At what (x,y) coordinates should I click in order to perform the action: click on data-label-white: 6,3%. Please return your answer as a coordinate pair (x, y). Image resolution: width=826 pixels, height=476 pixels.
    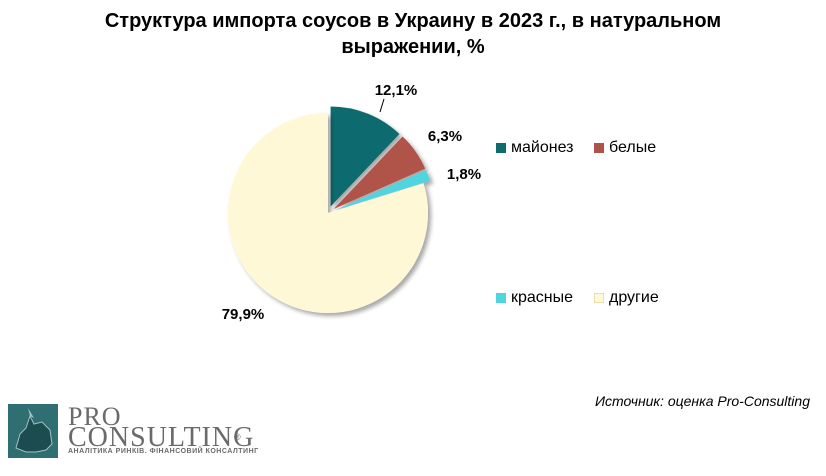
    Looking at the image, I should click on (445, 136).